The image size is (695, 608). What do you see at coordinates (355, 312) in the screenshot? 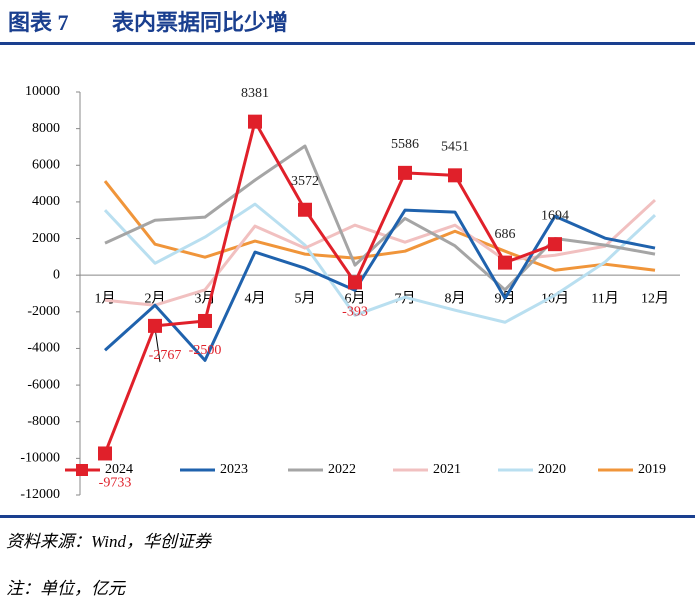
I see `data-label: -393` at bounding box center [355, 312].